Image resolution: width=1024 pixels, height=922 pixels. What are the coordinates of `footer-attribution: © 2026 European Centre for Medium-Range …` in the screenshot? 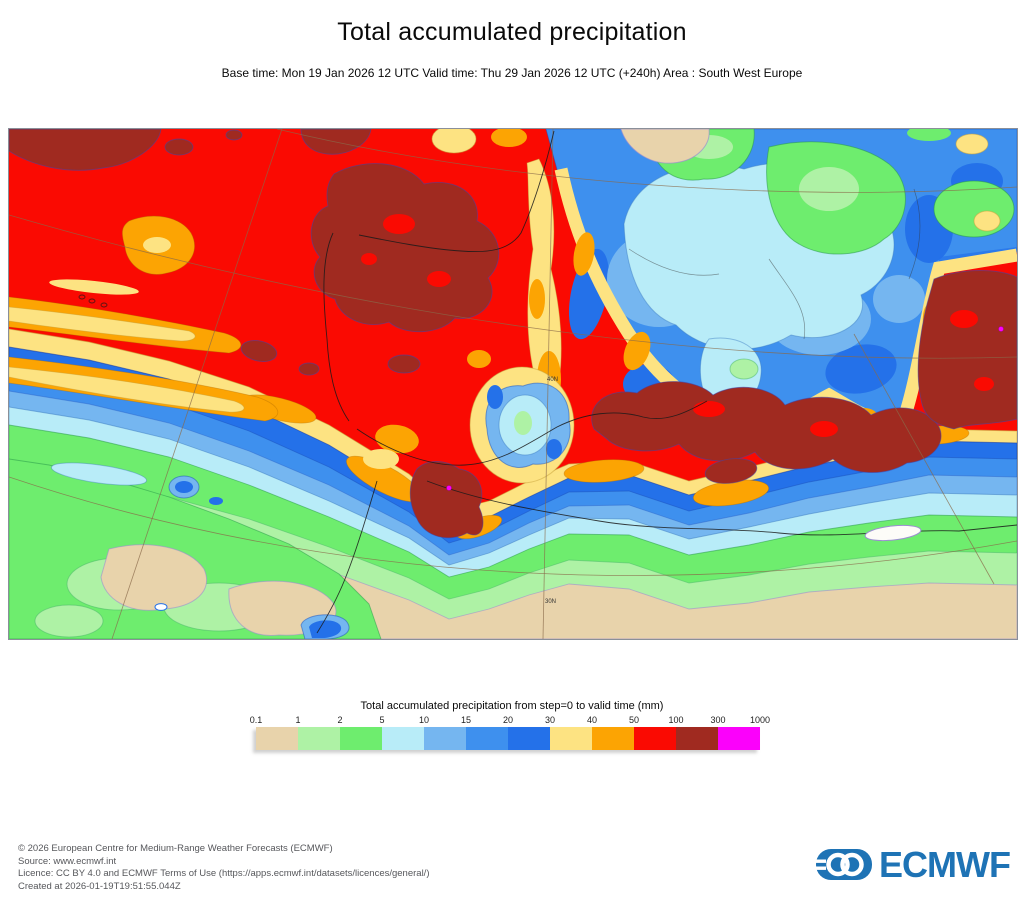 It's located at (224, 868).